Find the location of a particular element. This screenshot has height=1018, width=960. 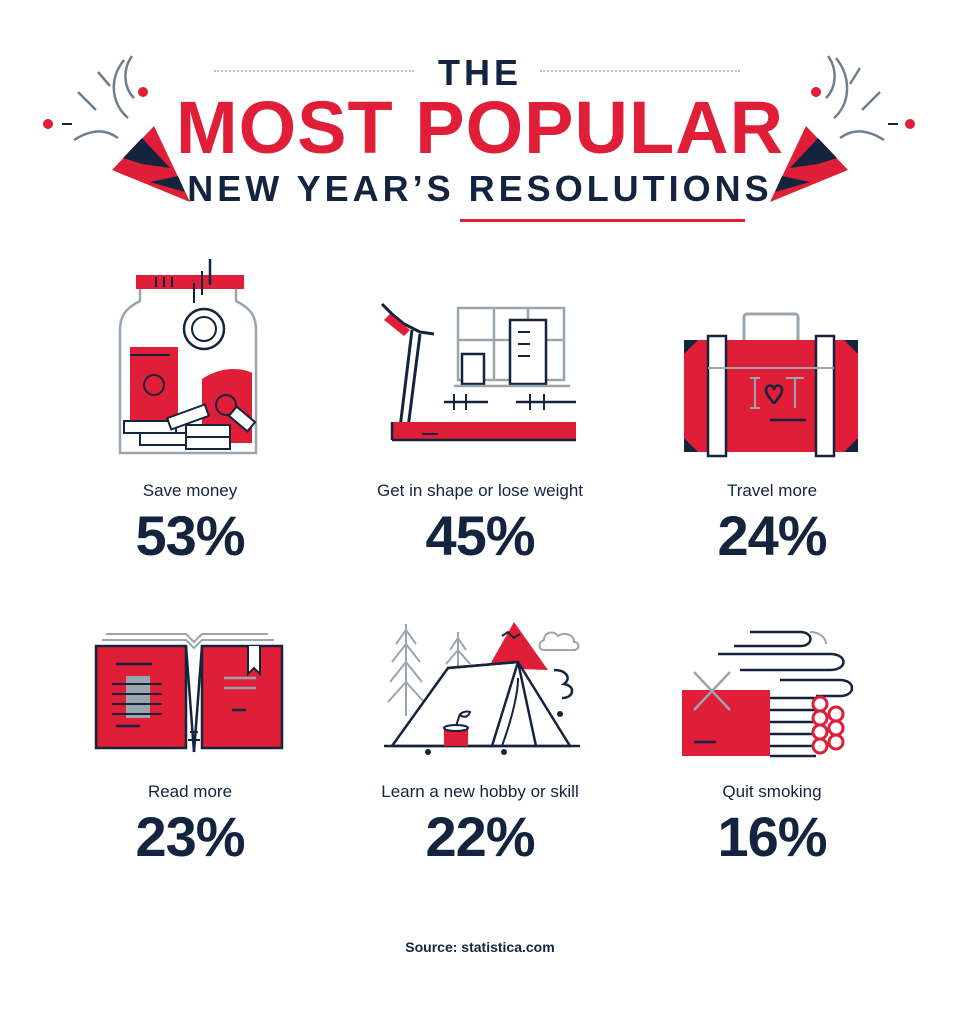

resolution-percent-save-money: 53% is located at coordinates (190, 535).